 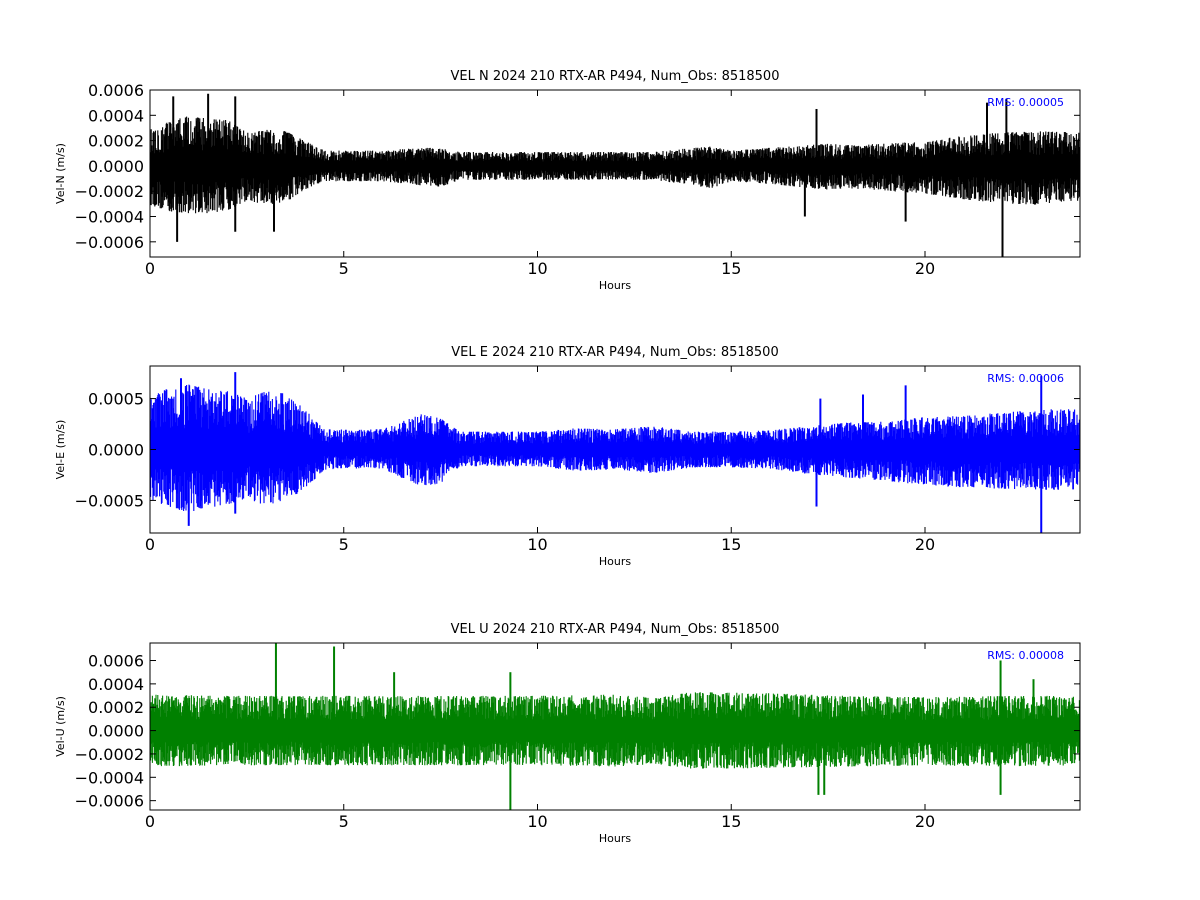 I want to click on rms-annotation: RMS: 0.00005, so click(x=1025, y=102).